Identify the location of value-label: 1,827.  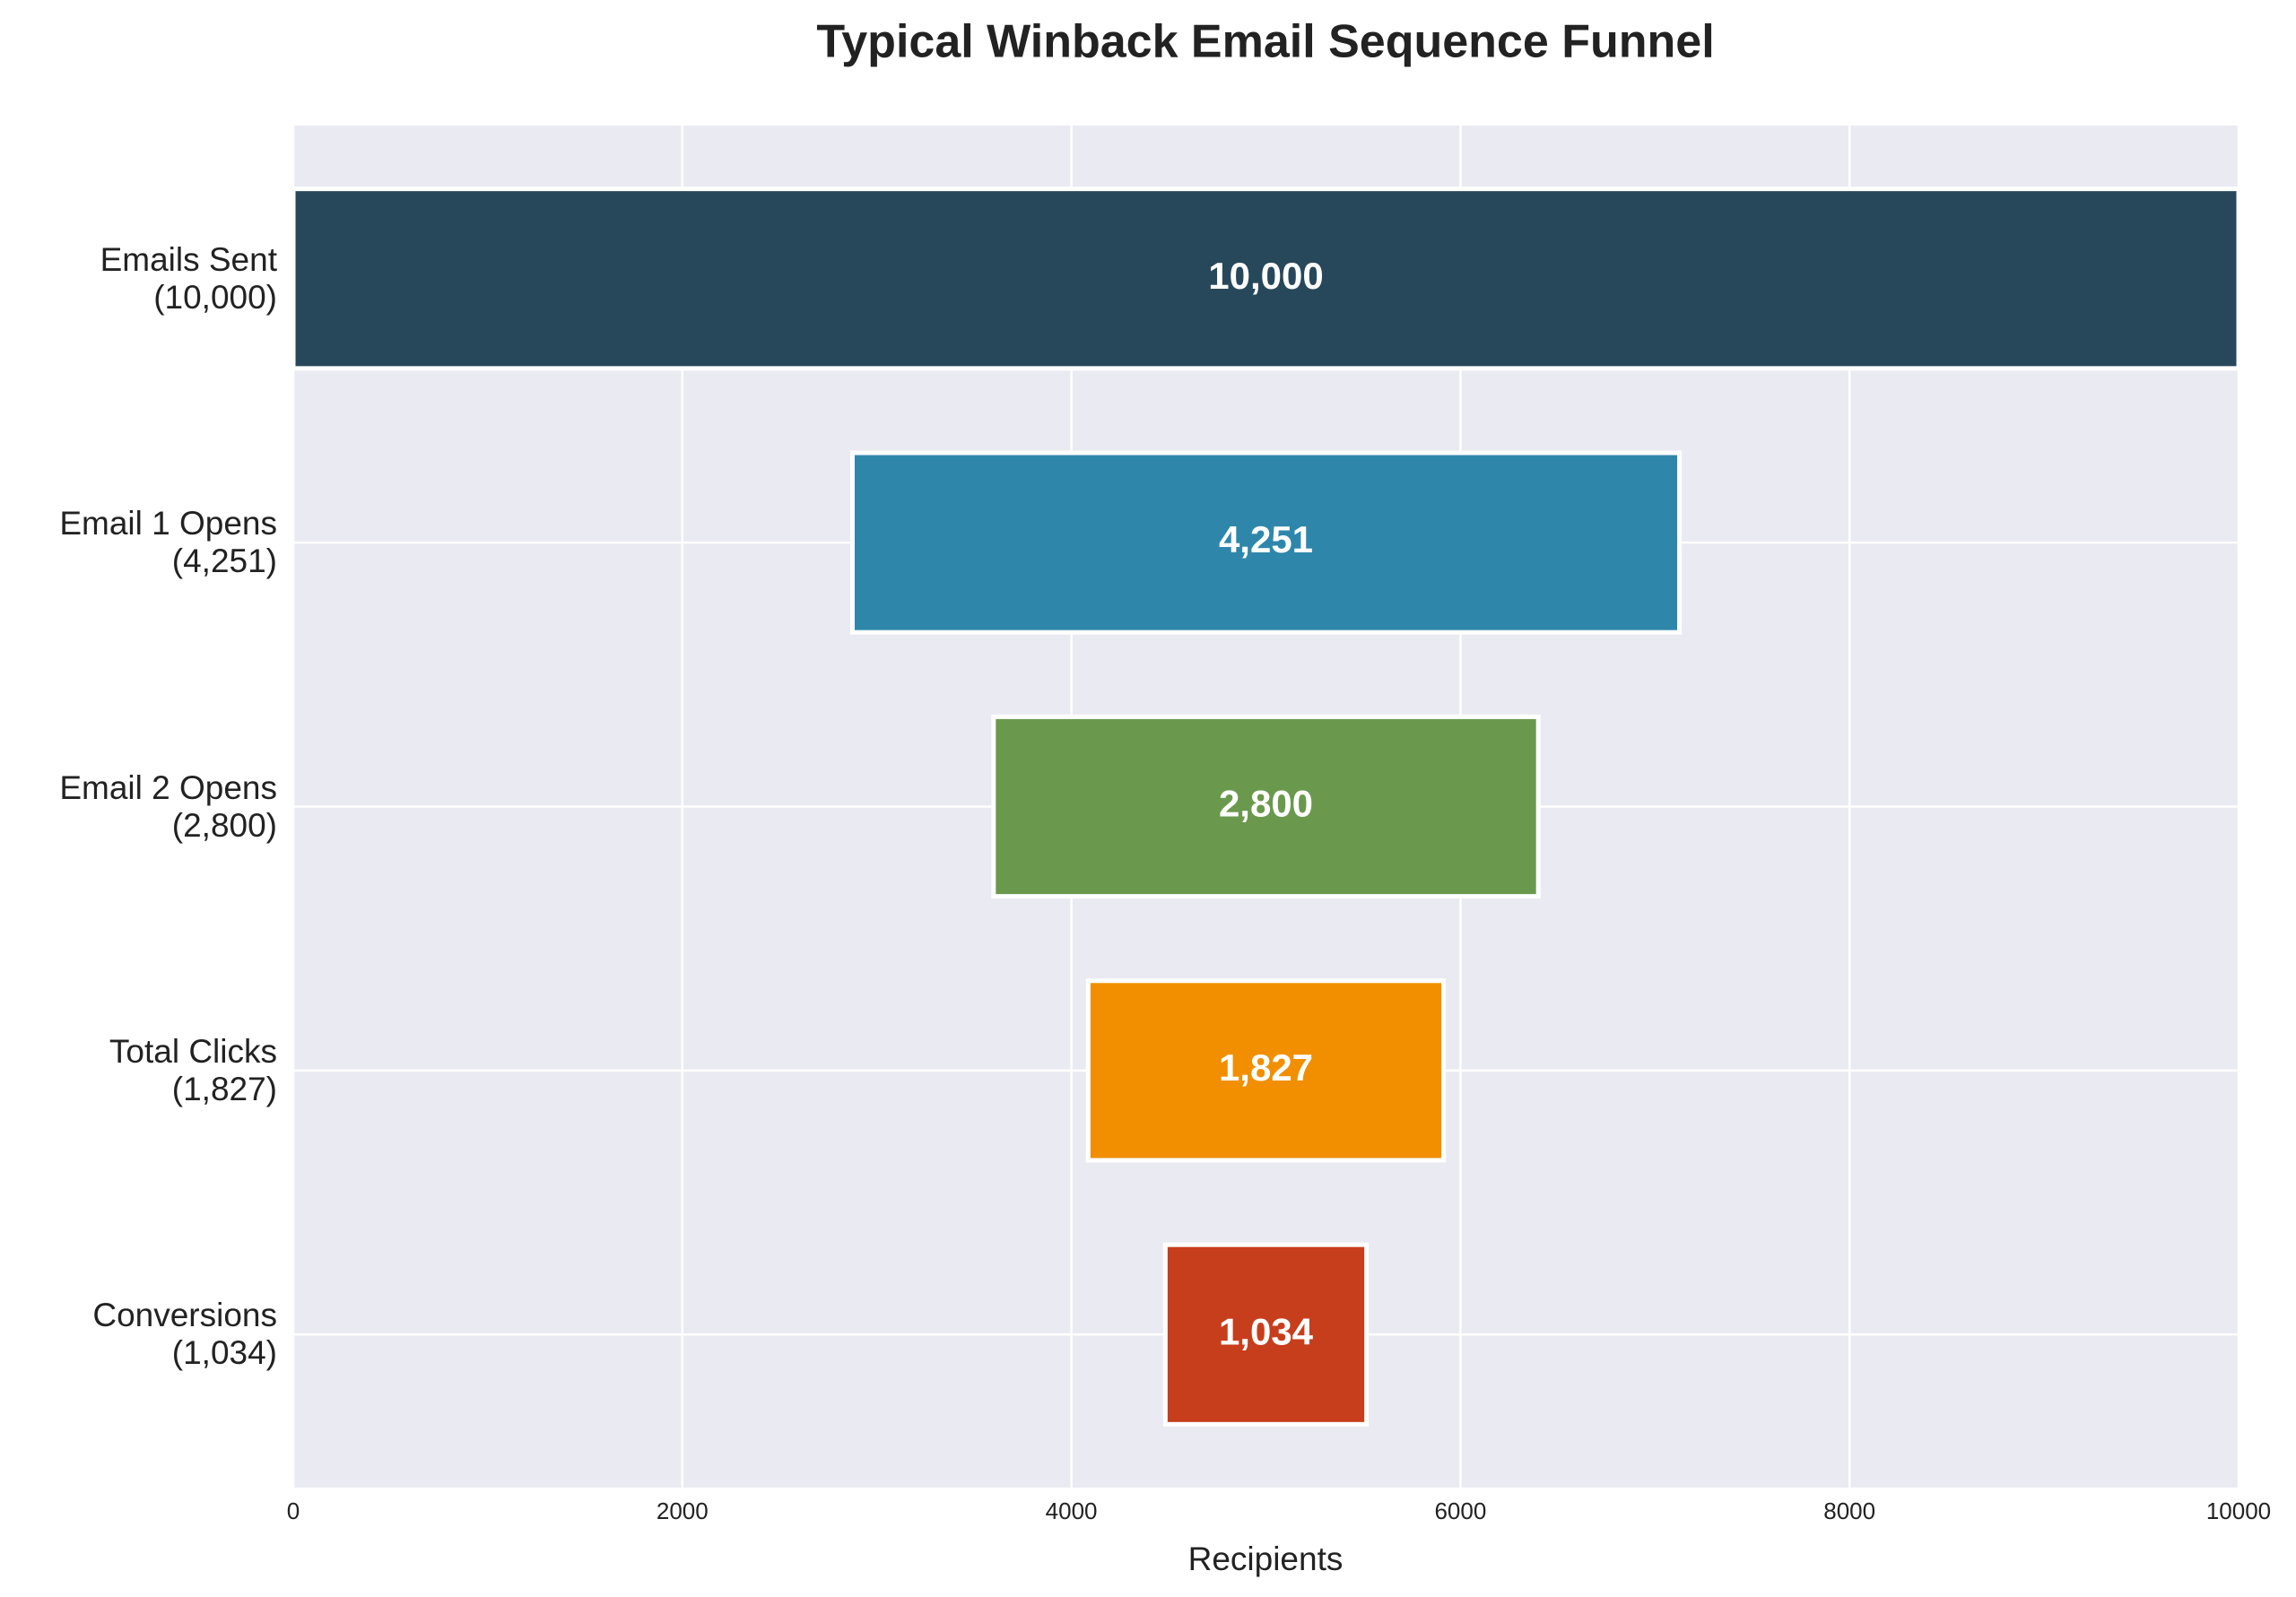
(1266, 1067).